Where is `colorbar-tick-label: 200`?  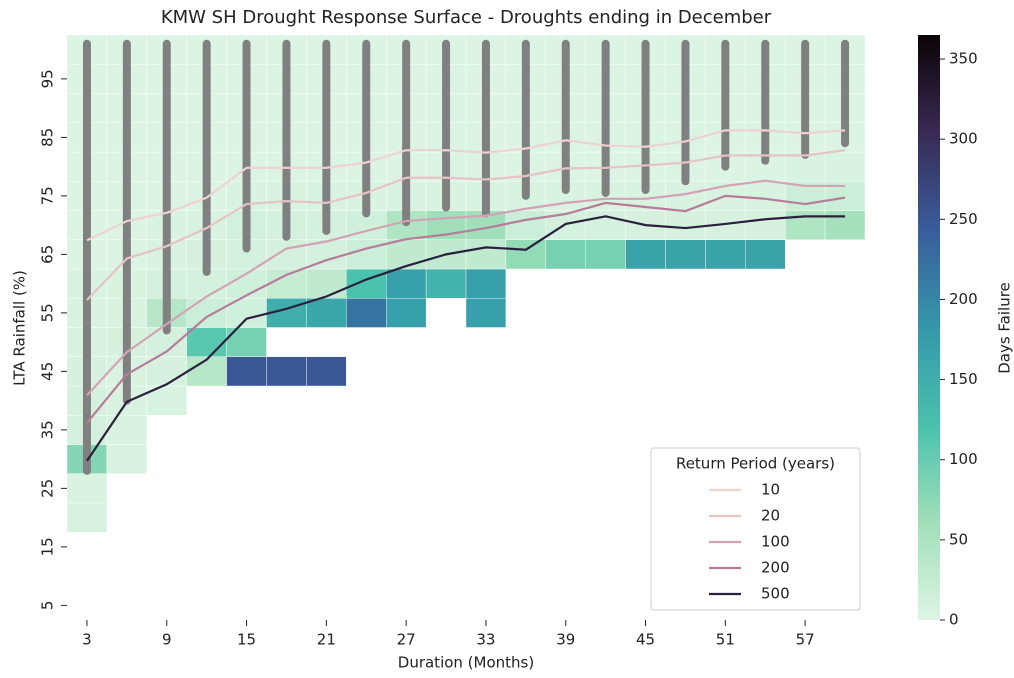
colorbar-tick-label: 200 is located at coordinates (963, 299).